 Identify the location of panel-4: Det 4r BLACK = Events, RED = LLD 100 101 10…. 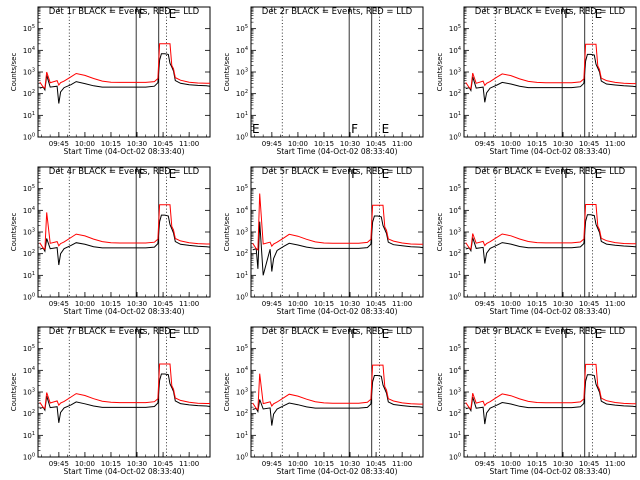
(110, 241).